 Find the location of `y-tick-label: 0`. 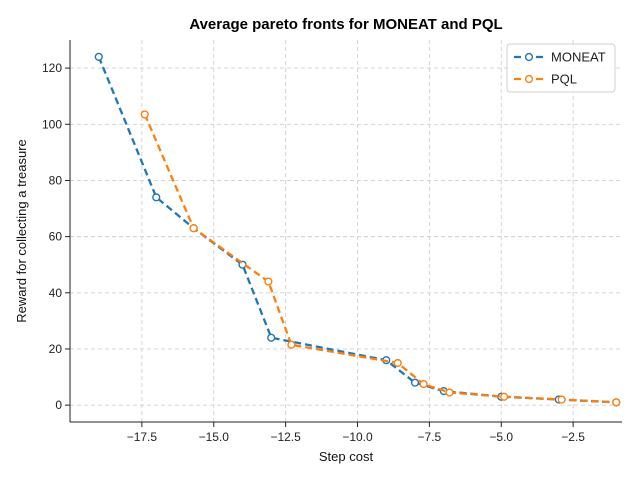

y-tick-label: 0 is located at coordinates (58, 405).